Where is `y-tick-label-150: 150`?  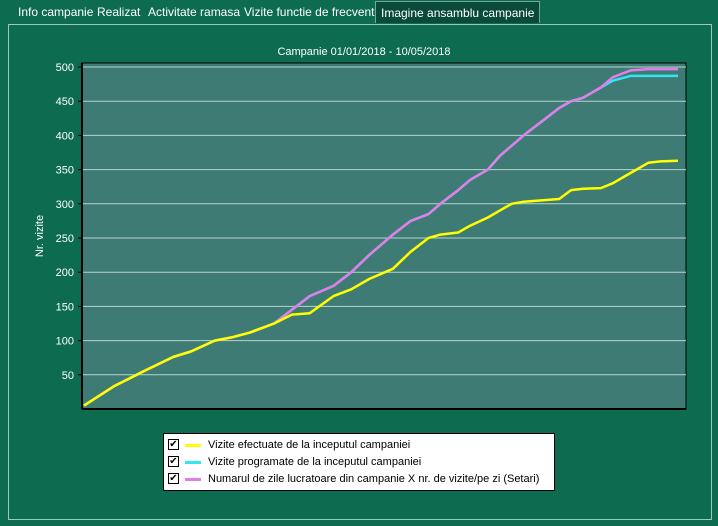
y-tick-label-150: 150 is located at coordinates (65, 307).